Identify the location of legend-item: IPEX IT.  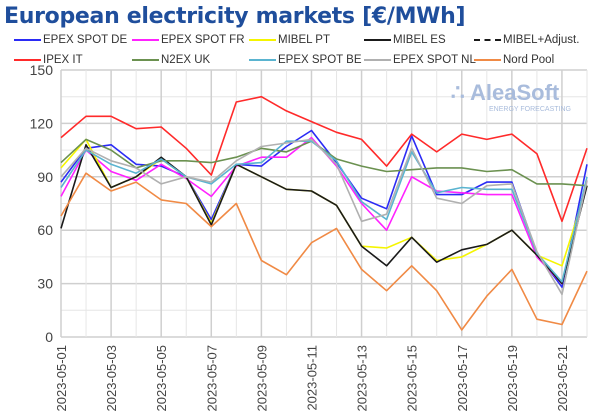
(48, 60).